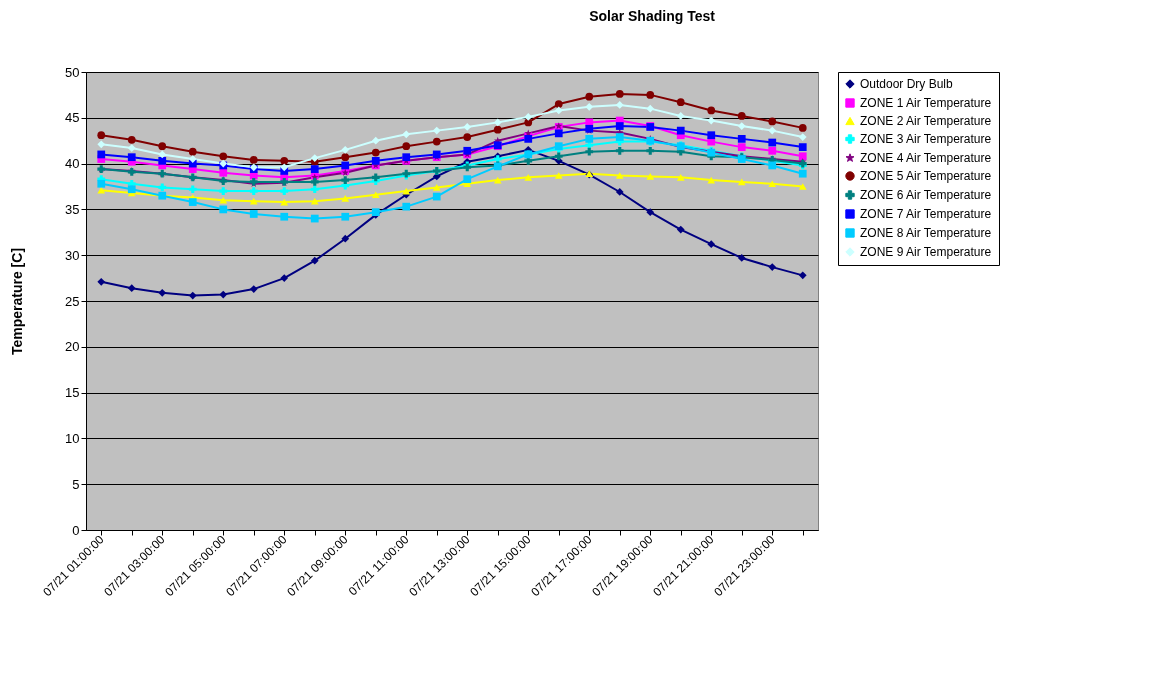  I want to click on chart-title: Solar Shading Test, so click(652, 16).